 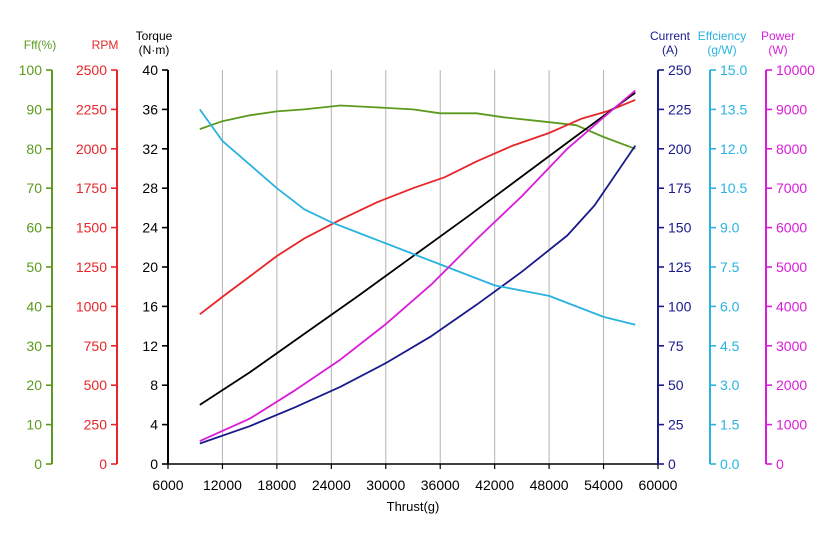 I want to click on power-tick-label: 10000, so click(x=795, y=70).